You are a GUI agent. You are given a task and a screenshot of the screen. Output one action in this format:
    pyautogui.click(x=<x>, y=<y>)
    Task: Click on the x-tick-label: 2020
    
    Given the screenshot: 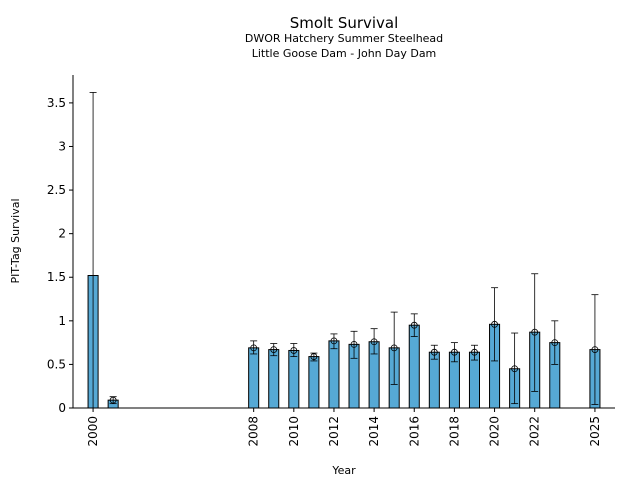 What is the action you would take?
    pyautogui.click(x=495, y=431)
    